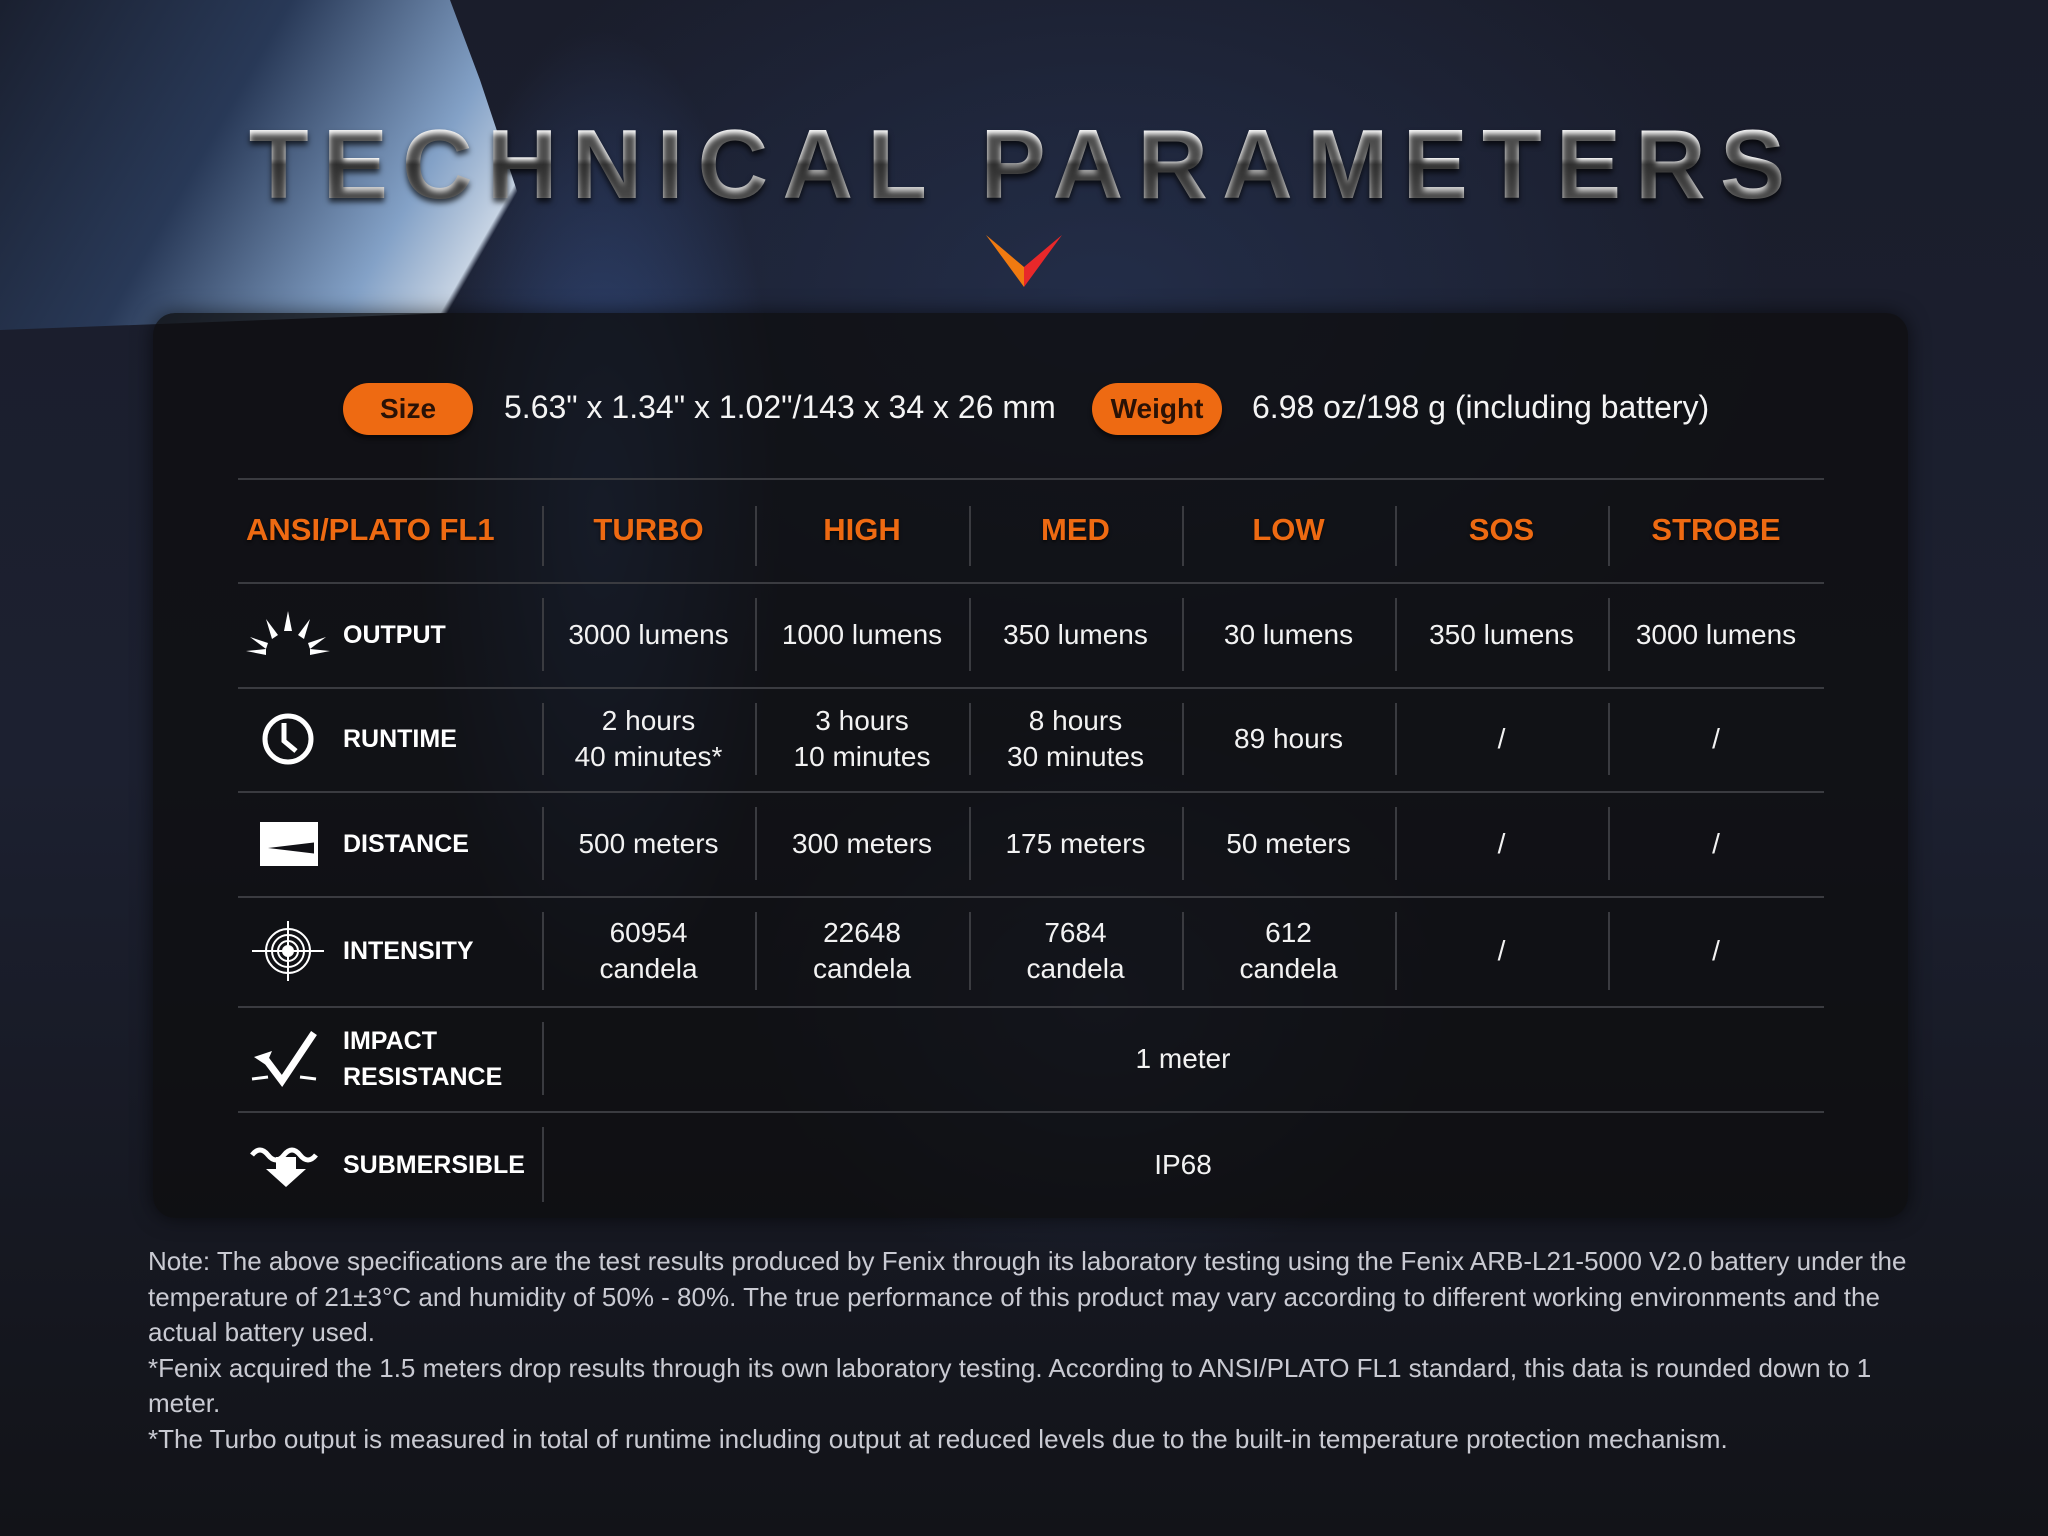  I want to click on clock-icon, so click(288, 739).